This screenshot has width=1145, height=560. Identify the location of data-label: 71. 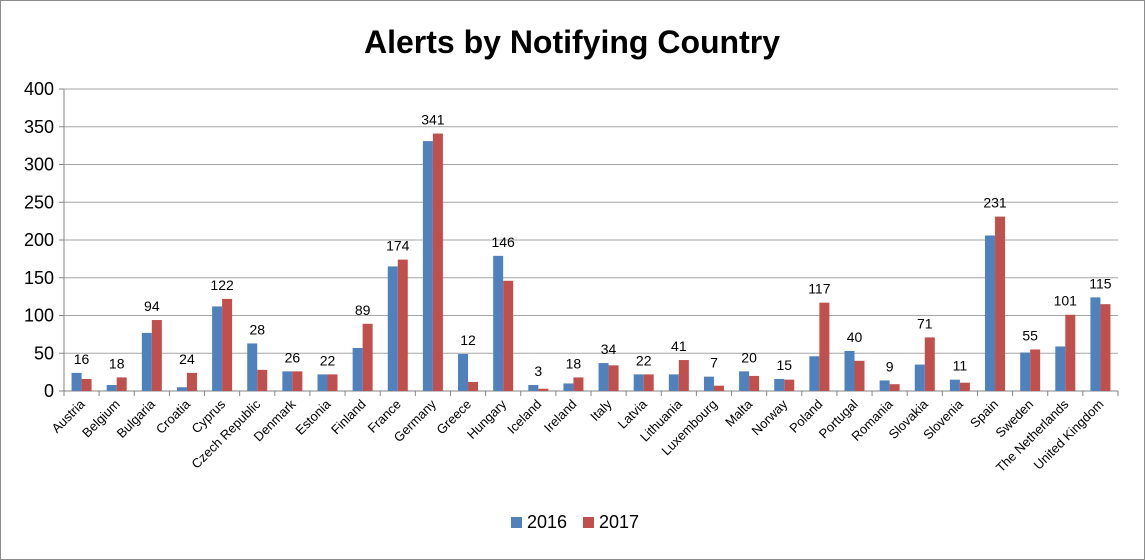
(925, 323).